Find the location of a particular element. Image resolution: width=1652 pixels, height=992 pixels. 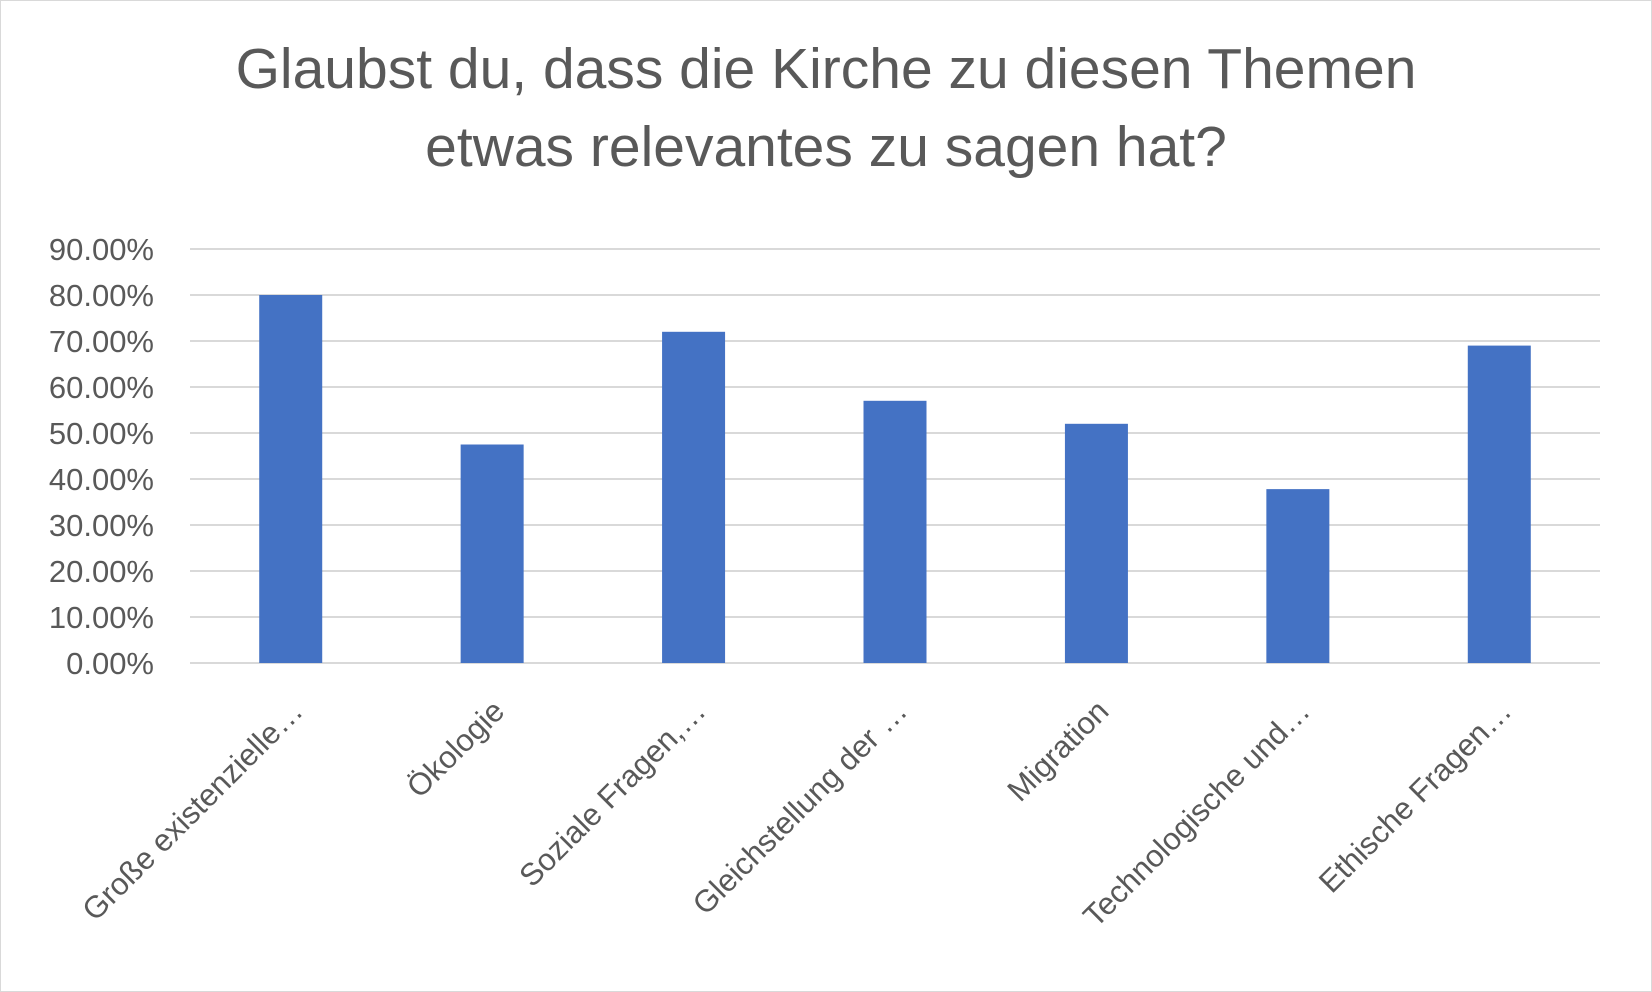

chart-title-line-2: etwas relevantes zu sagen hat? is located at coordinates (826, 147).